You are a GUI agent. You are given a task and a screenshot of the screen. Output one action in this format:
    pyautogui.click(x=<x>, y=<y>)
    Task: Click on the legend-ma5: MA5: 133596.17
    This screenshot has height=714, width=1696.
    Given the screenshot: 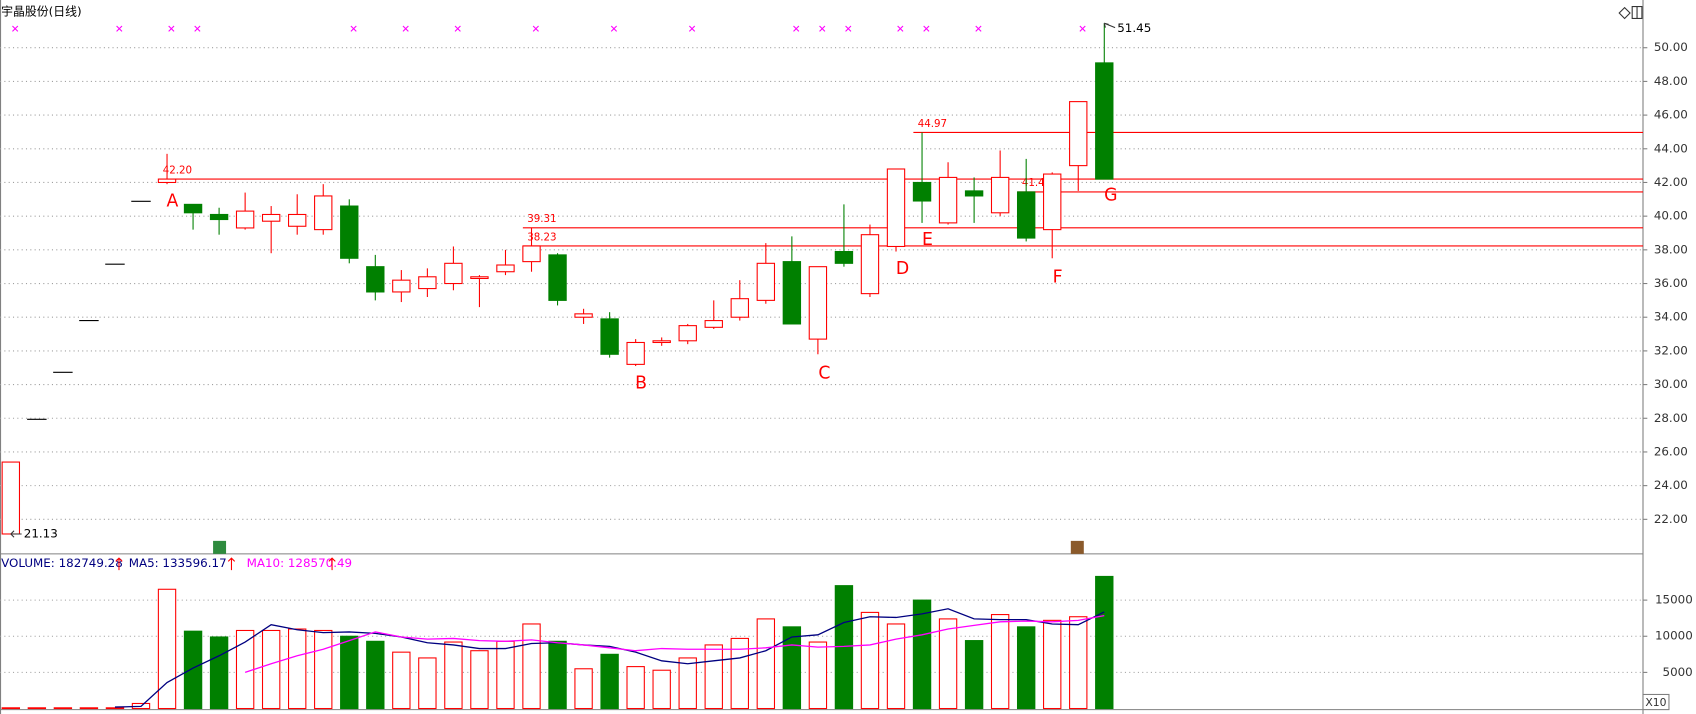 What is the action you would take?
    pyautogui.click(x=178, y=563)
    